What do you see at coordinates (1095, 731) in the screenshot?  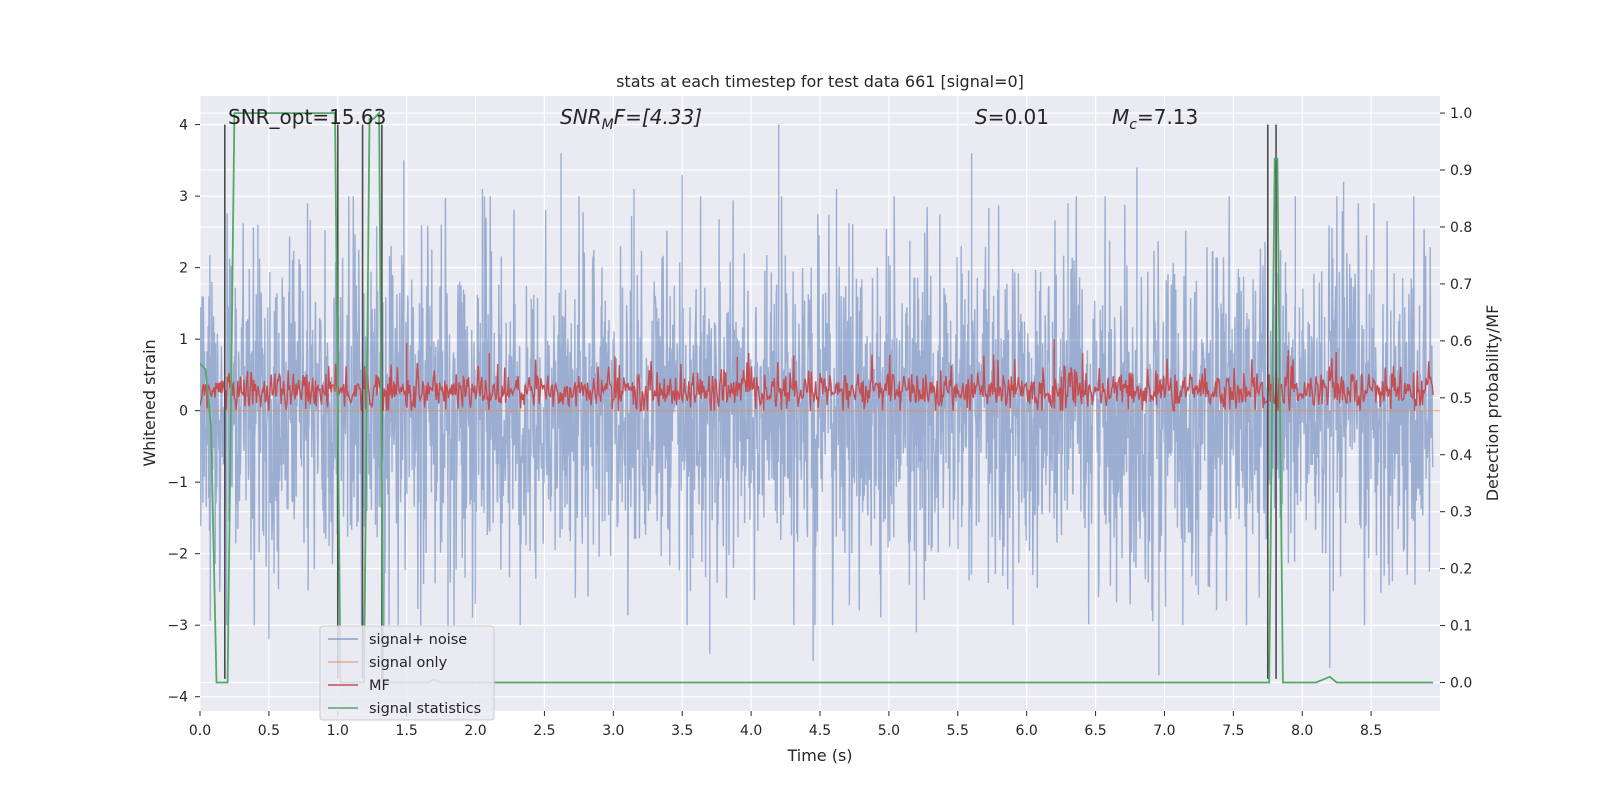 I see `x-tick-label: 6.5` at bounding box center [1095, 731].